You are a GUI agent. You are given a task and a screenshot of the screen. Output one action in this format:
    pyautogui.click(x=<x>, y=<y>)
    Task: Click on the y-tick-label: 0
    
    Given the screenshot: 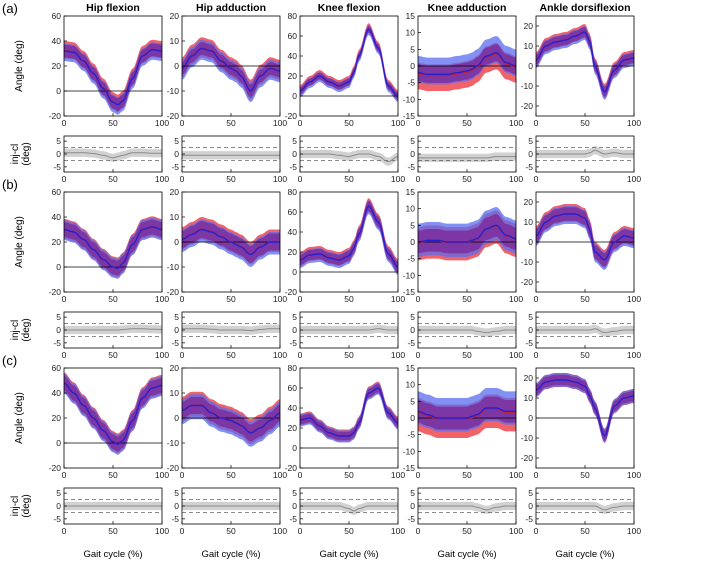 What is the action you would take?
    pyautogui.click(x=58, y=91)
    